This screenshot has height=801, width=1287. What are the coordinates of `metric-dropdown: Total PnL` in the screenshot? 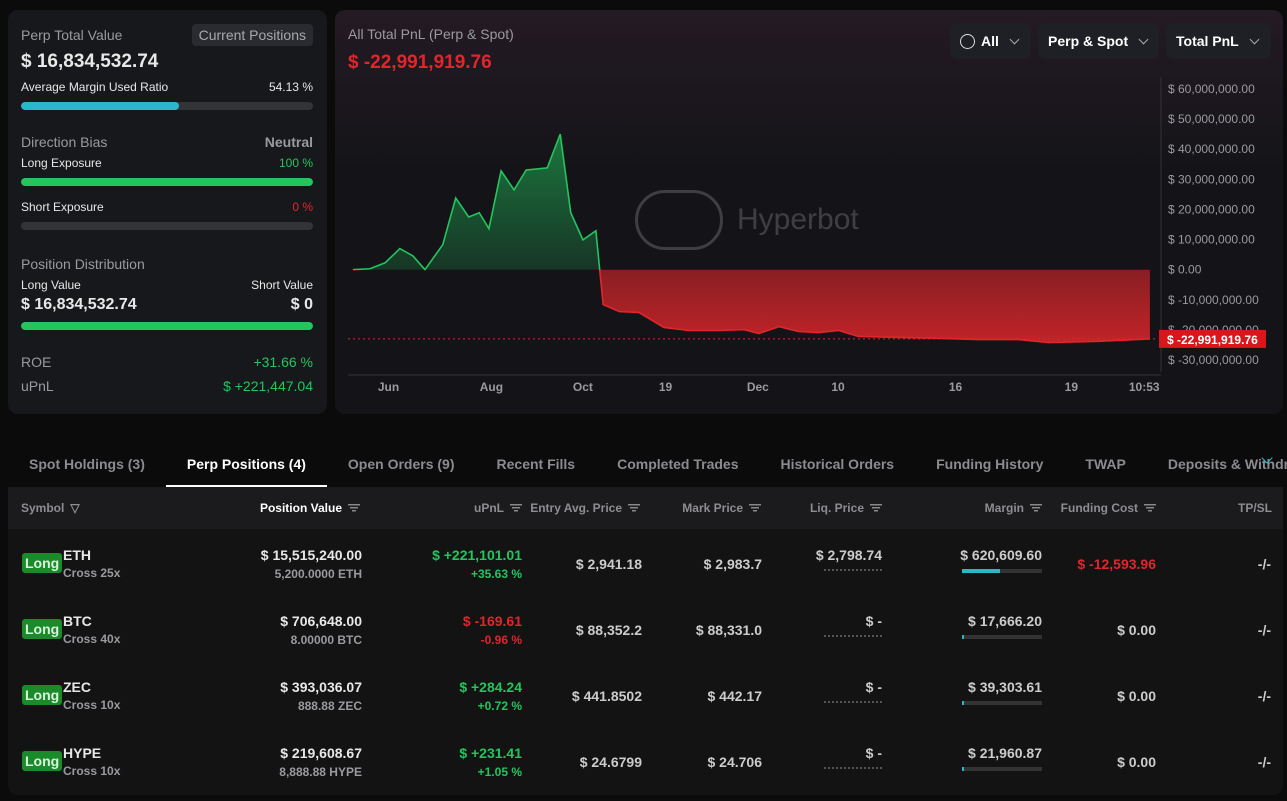 It's located at (1218, 41).